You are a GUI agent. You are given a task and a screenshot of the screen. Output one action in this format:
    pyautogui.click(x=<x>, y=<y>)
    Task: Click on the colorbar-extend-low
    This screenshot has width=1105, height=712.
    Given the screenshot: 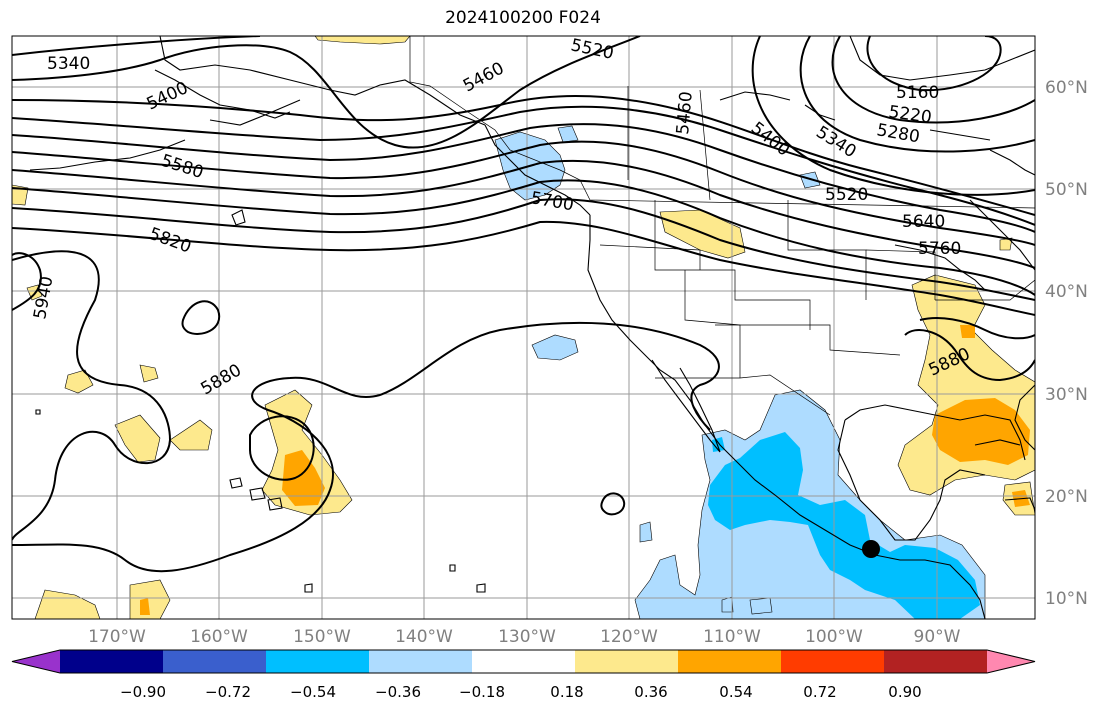 What is the action you would take?
    pyautogui.click(x=36, y=661)
    